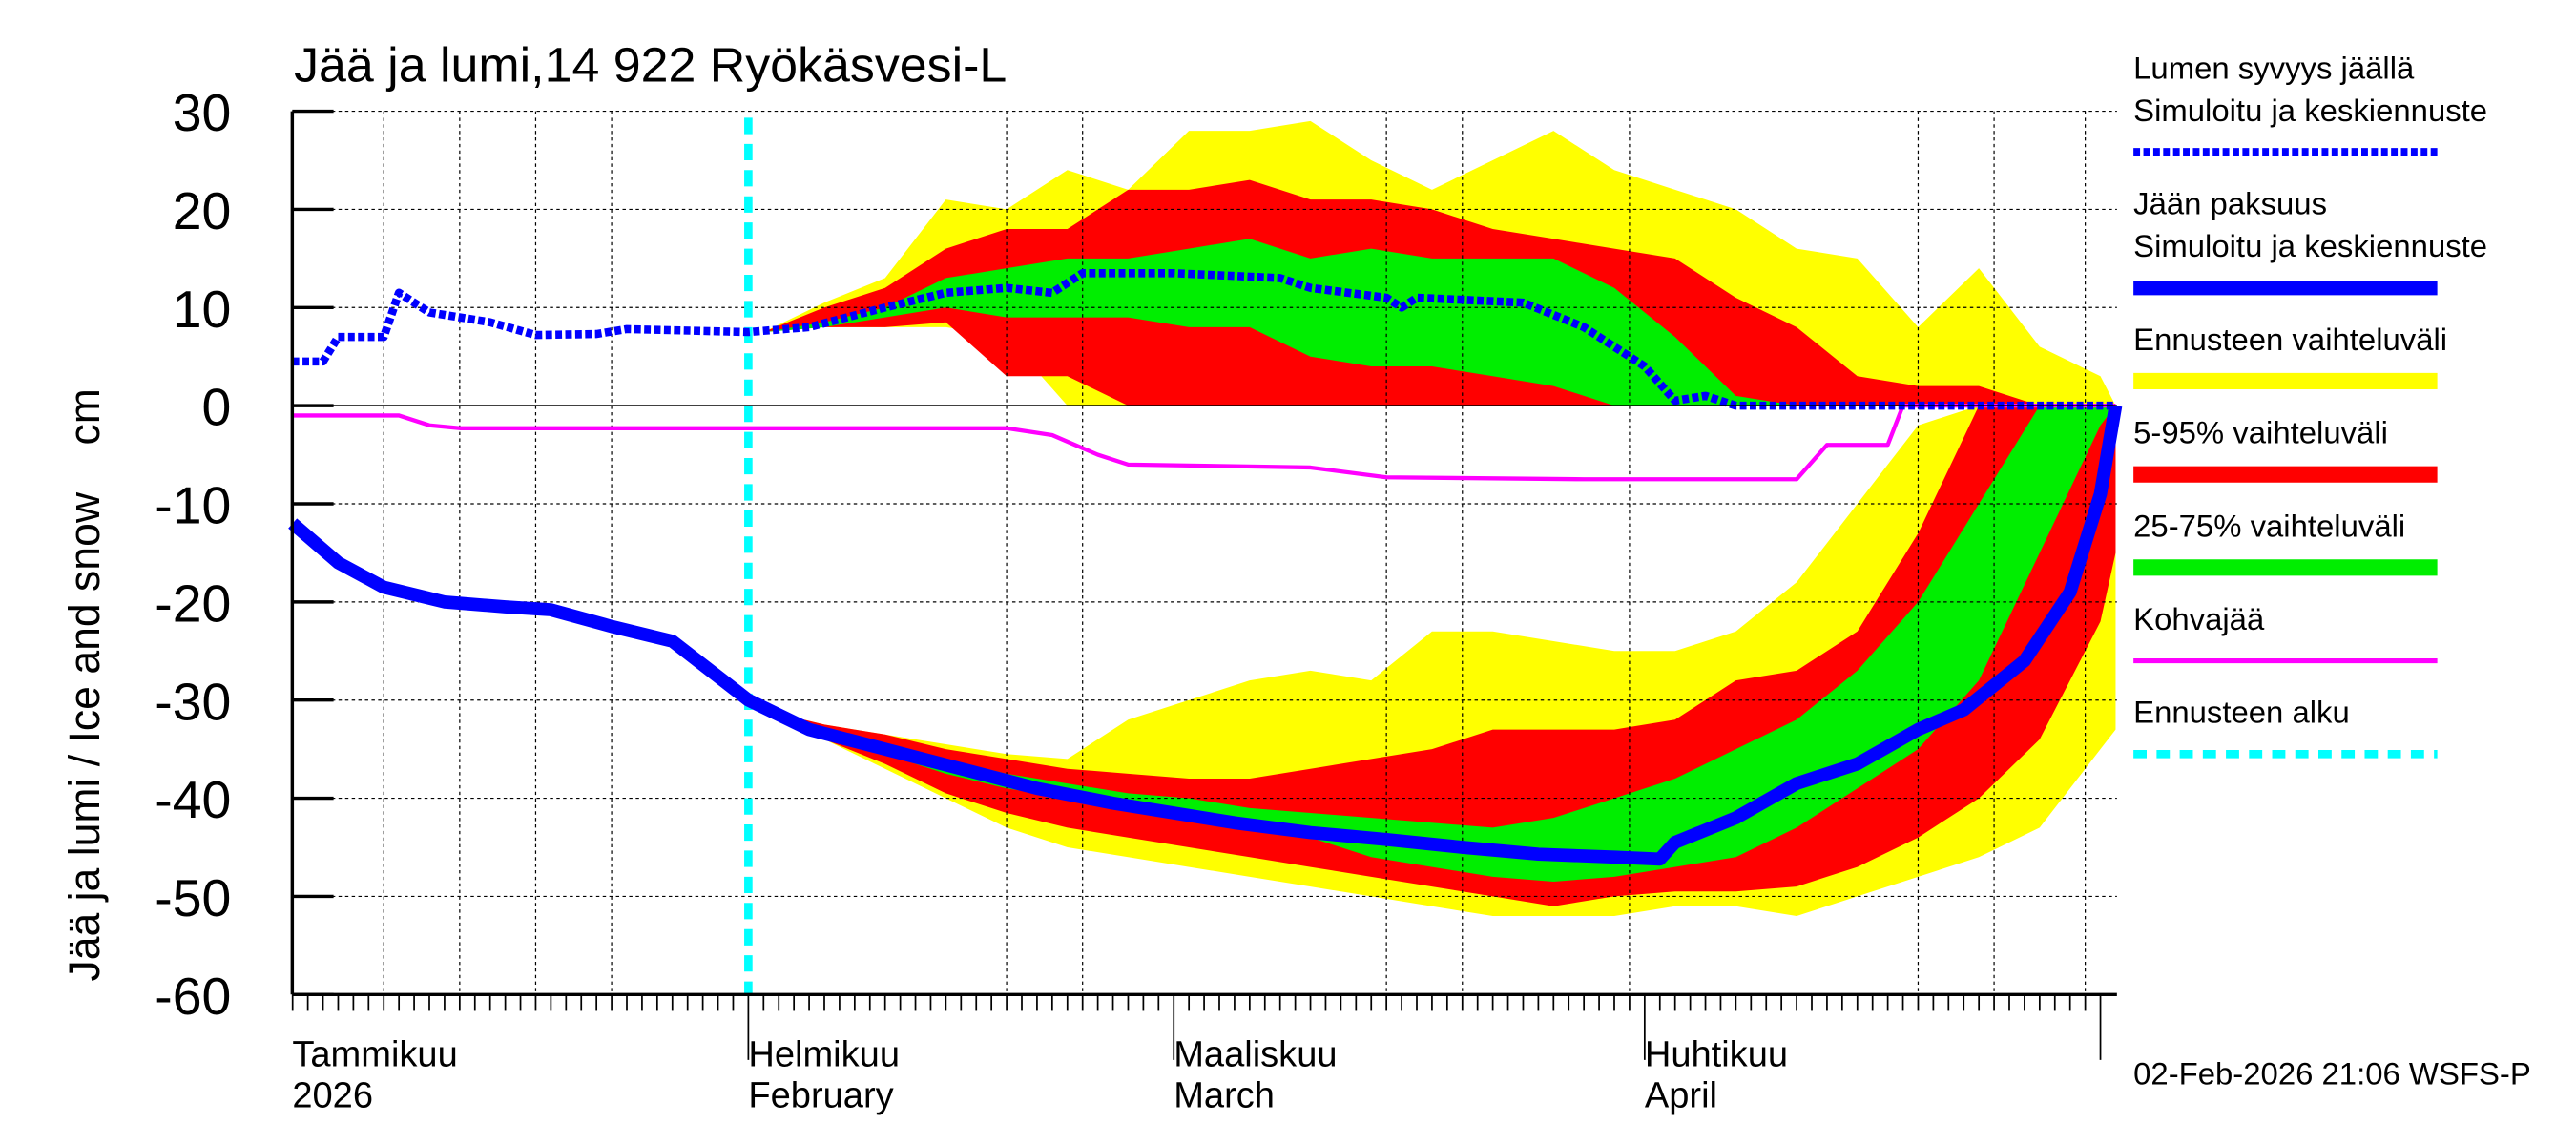 The height and width of the screenshot is (1145, 2576). Describe the element at coordinates (1204, 443) in the screenshot. I see `kohvajaa-line` at that location.